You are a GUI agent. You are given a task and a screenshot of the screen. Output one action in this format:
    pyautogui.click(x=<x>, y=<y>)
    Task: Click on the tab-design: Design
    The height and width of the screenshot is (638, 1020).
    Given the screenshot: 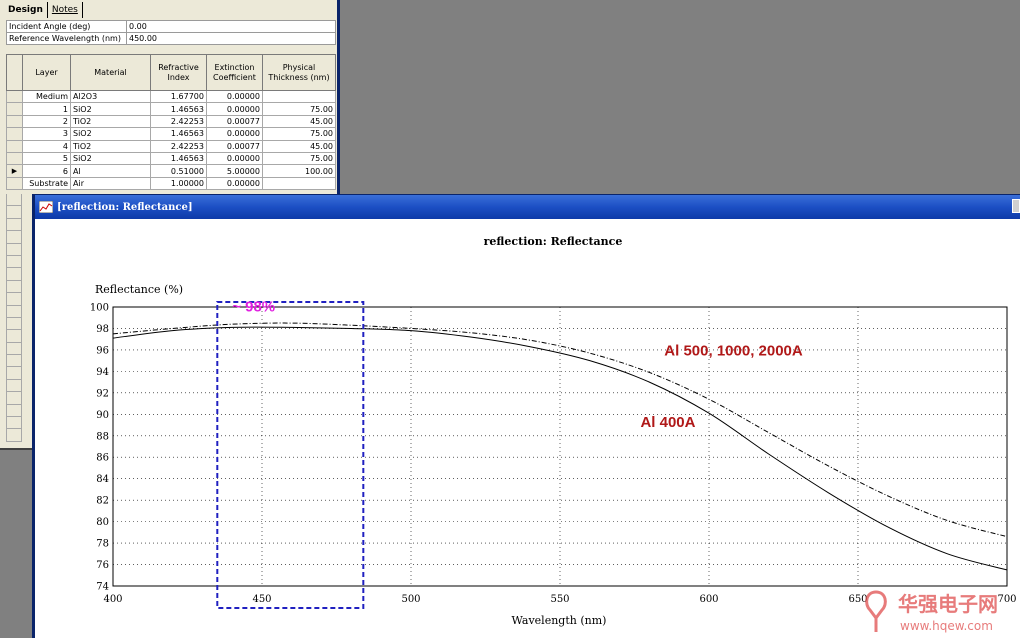 What is the action you would take?
    pyautogui.click(x=26, y=10)
    